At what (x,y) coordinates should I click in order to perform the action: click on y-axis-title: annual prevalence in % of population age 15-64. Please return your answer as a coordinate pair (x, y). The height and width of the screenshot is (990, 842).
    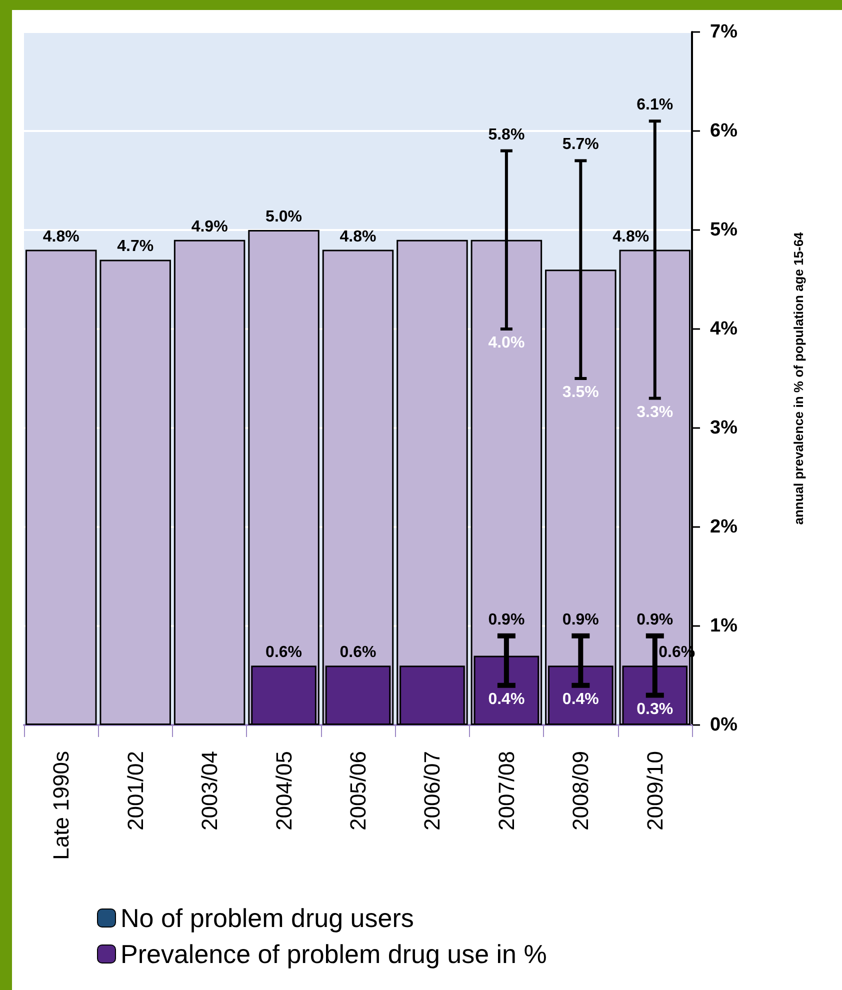
    Looking at the image, I should click on (798, 378).